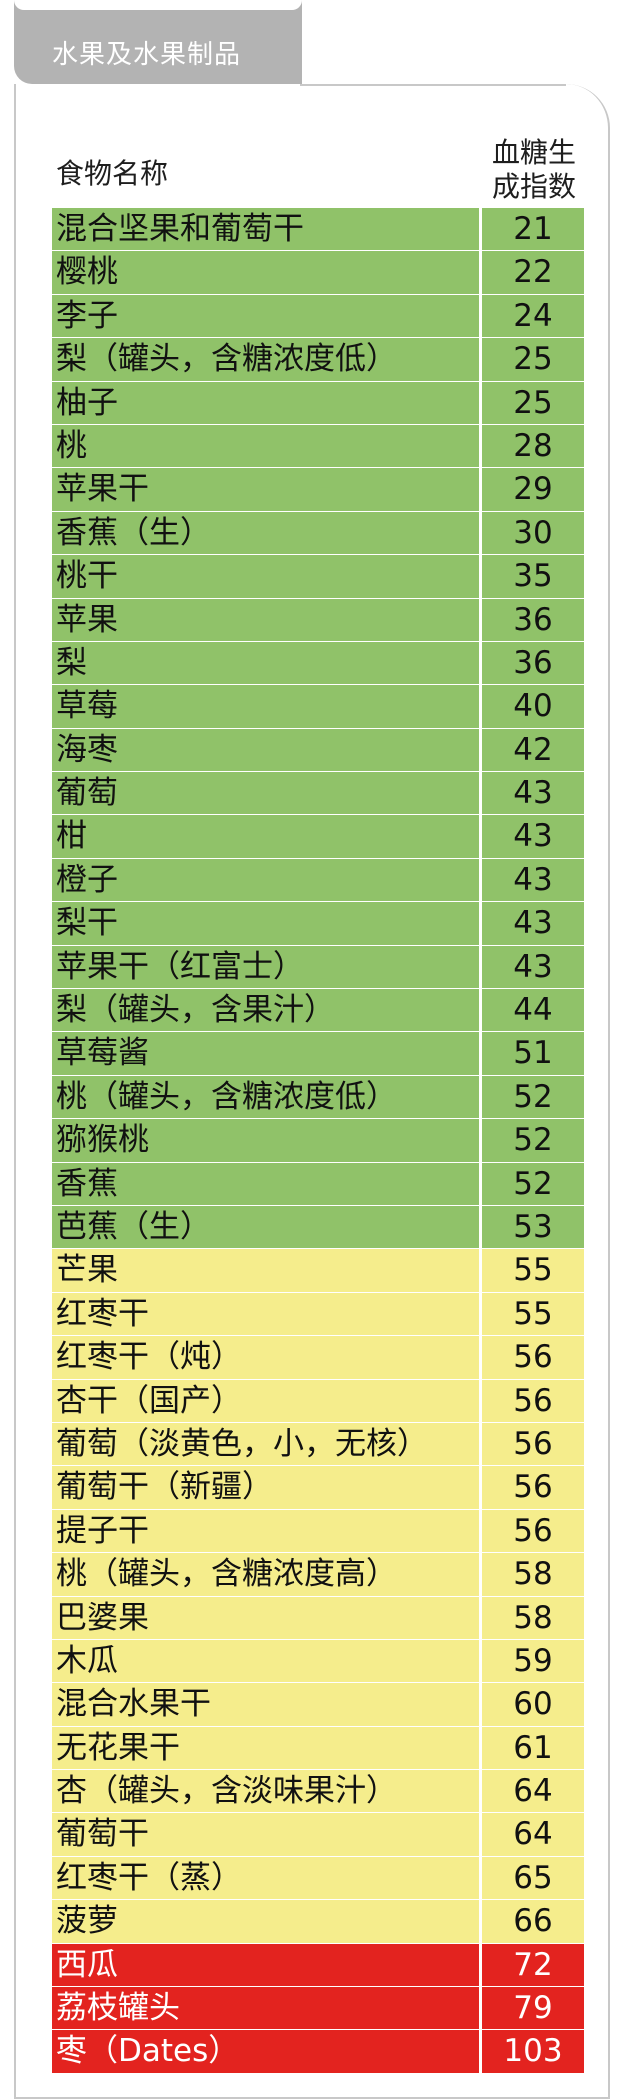 This screenshot has height=2099, width=630. I want to click on table-row: 葡萄干（新疆） 56, so click(318, 1488).